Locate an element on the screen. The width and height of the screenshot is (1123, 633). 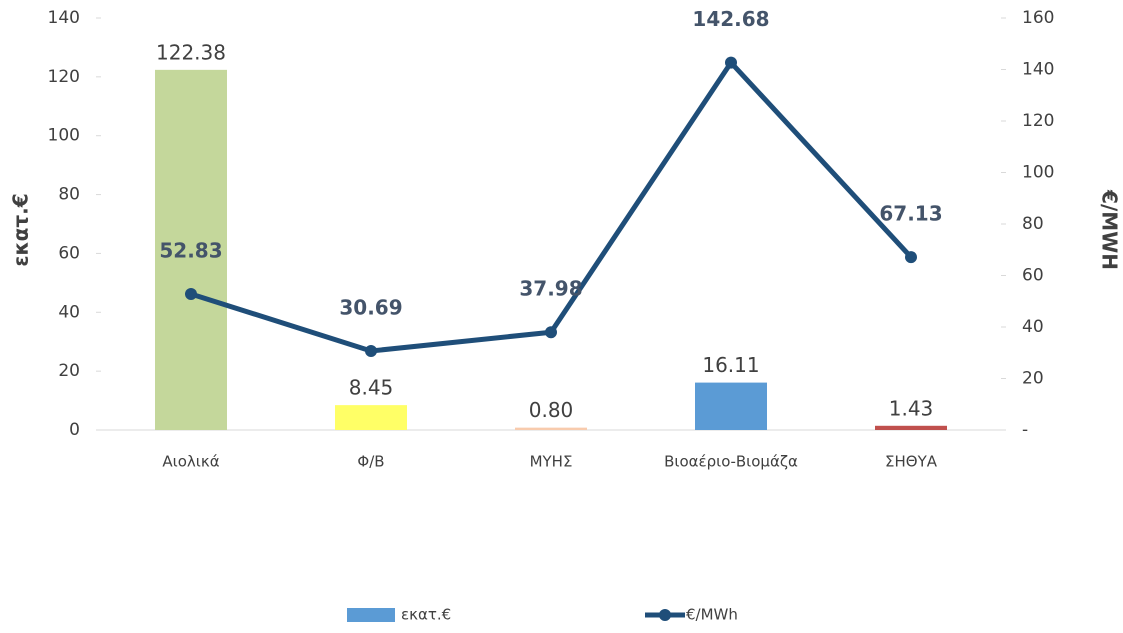
bar-value-label: 16.11 is located at coordinates (730, 365).